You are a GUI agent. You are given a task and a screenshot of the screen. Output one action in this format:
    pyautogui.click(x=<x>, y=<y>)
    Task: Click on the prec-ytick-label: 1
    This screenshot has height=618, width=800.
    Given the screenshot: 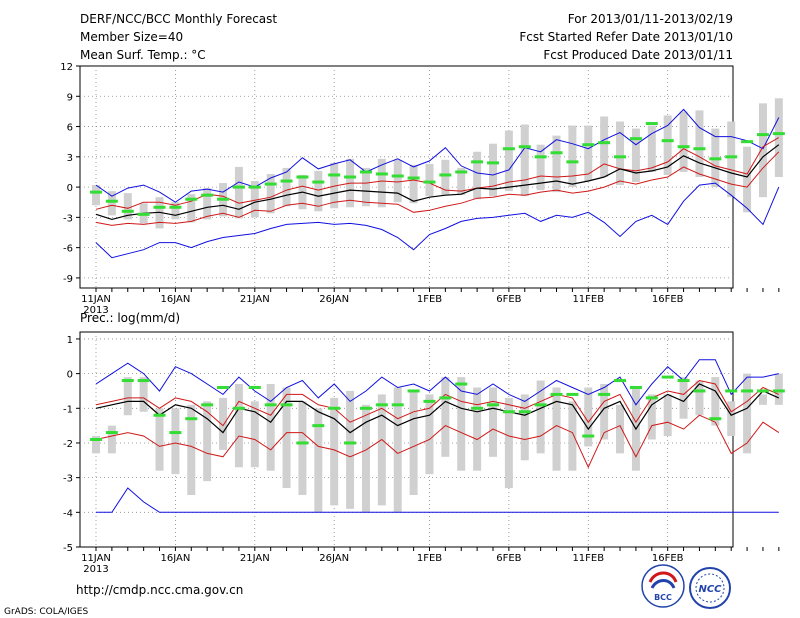 What is the action you would take?
    pyautogui.click(x=70, y=340)
    